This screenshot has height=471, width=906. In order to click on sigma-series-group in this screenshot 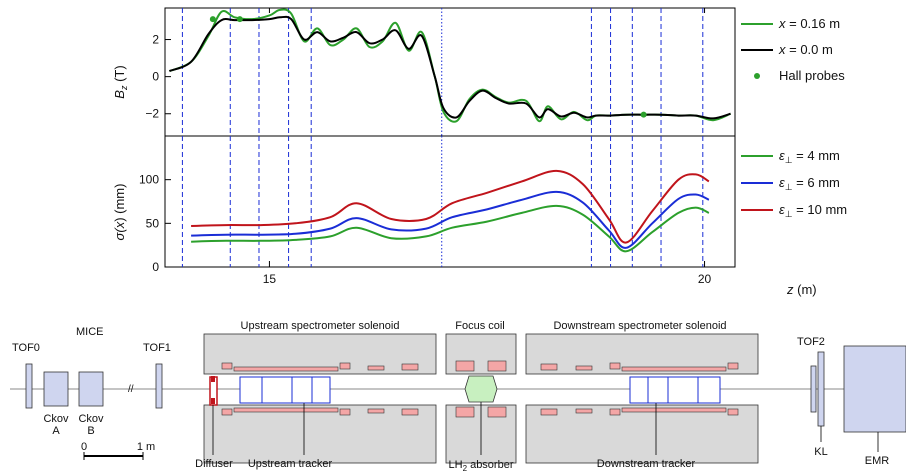, I will do `click(450, 211)`.